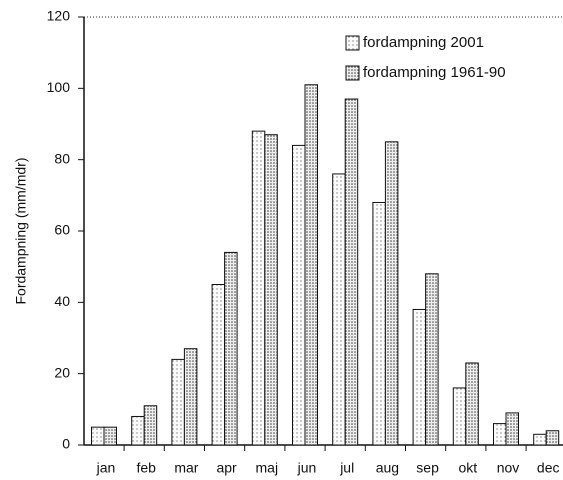  What do you see at coordinates (146, 468) in the screenshot?
I see `x-tick-label: feb` at bounding box center [146, 468].